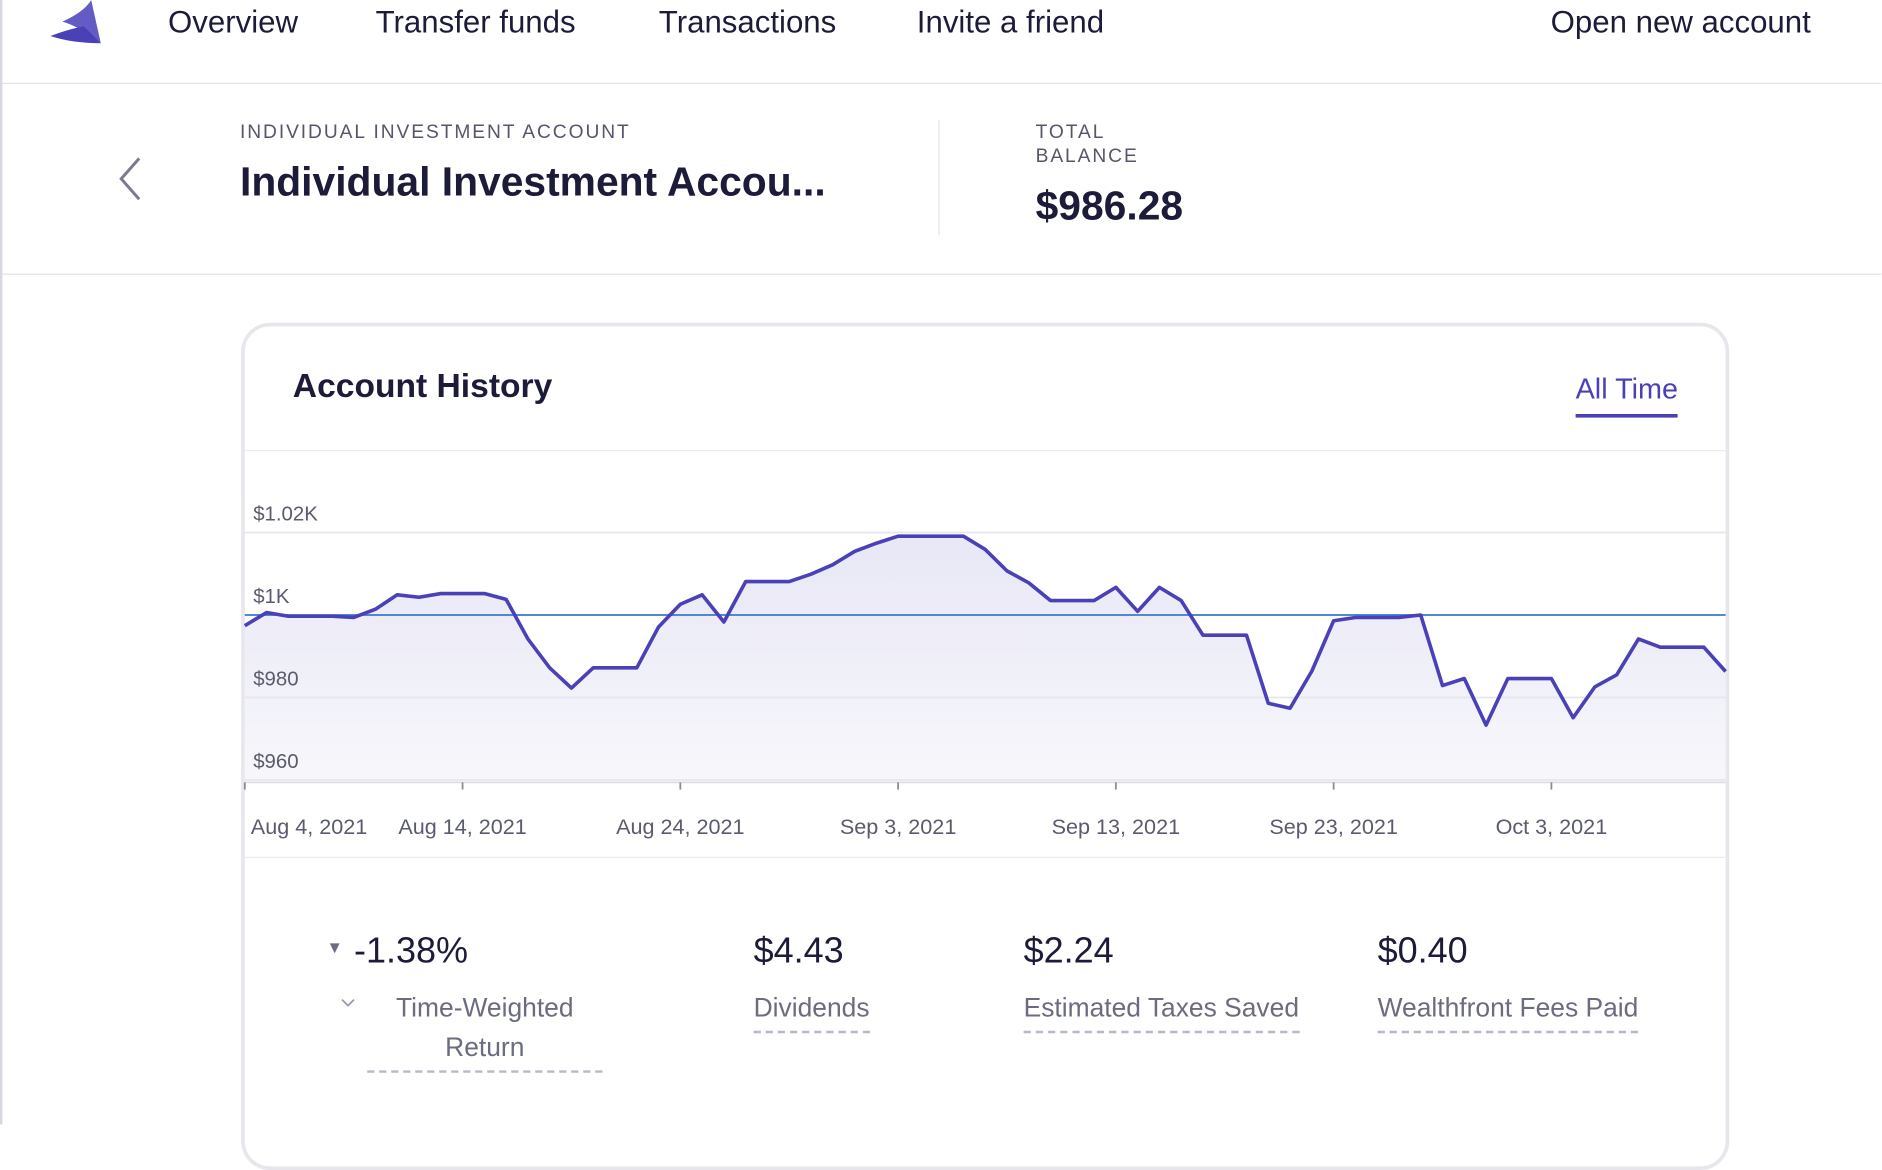 Image resolution: width=1882 pixels, height=1170 pixels. What do you see at coordinates (1070, 132) in the screenshot?
I see `balance-label: TOTAL` at bounding box center [1070, 132].